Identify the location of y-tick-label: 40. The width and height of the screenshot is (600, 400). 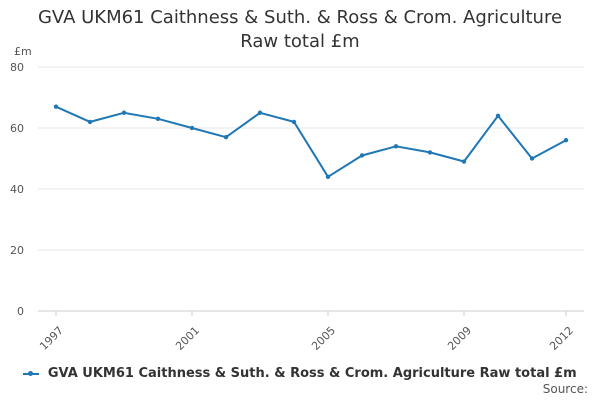
(17, 189).